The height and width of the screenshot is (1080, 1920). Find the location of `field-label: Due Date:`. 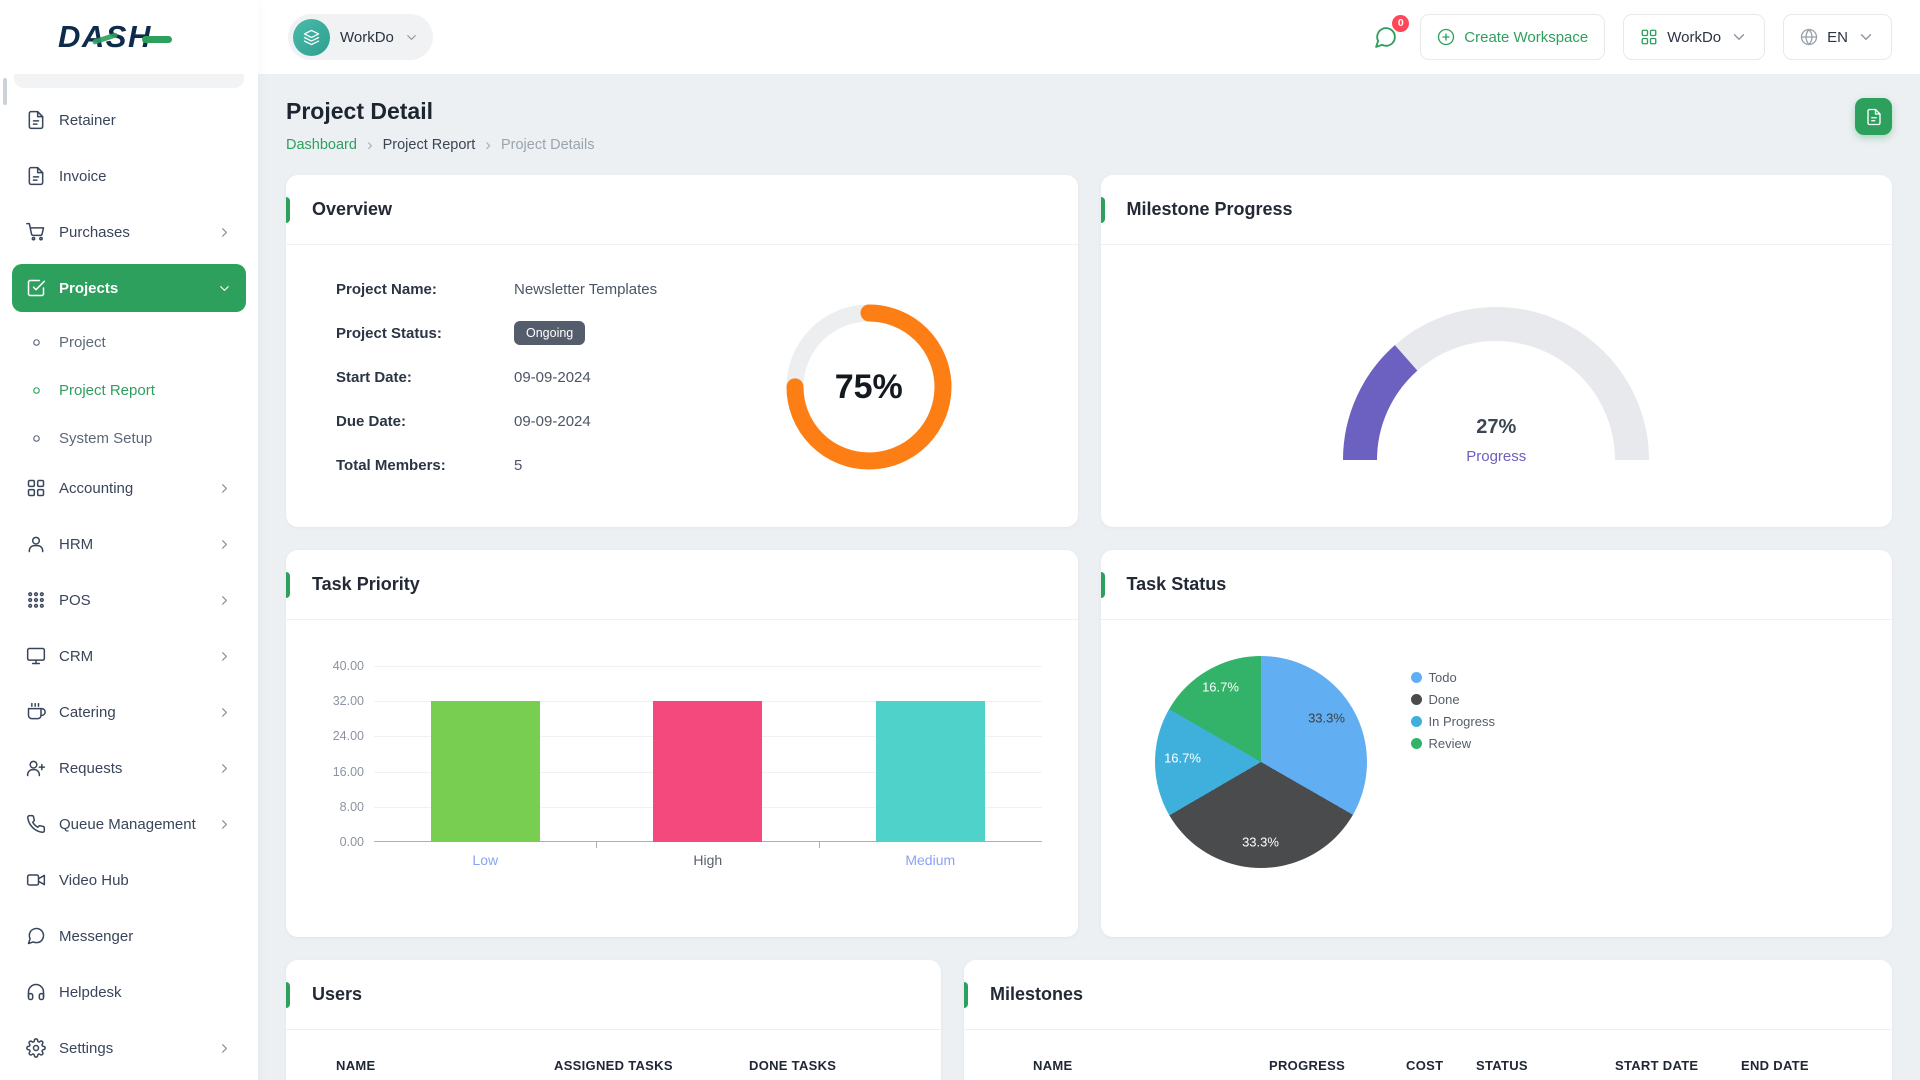

field-label: Due Date: is located at coordinates (371, 421).